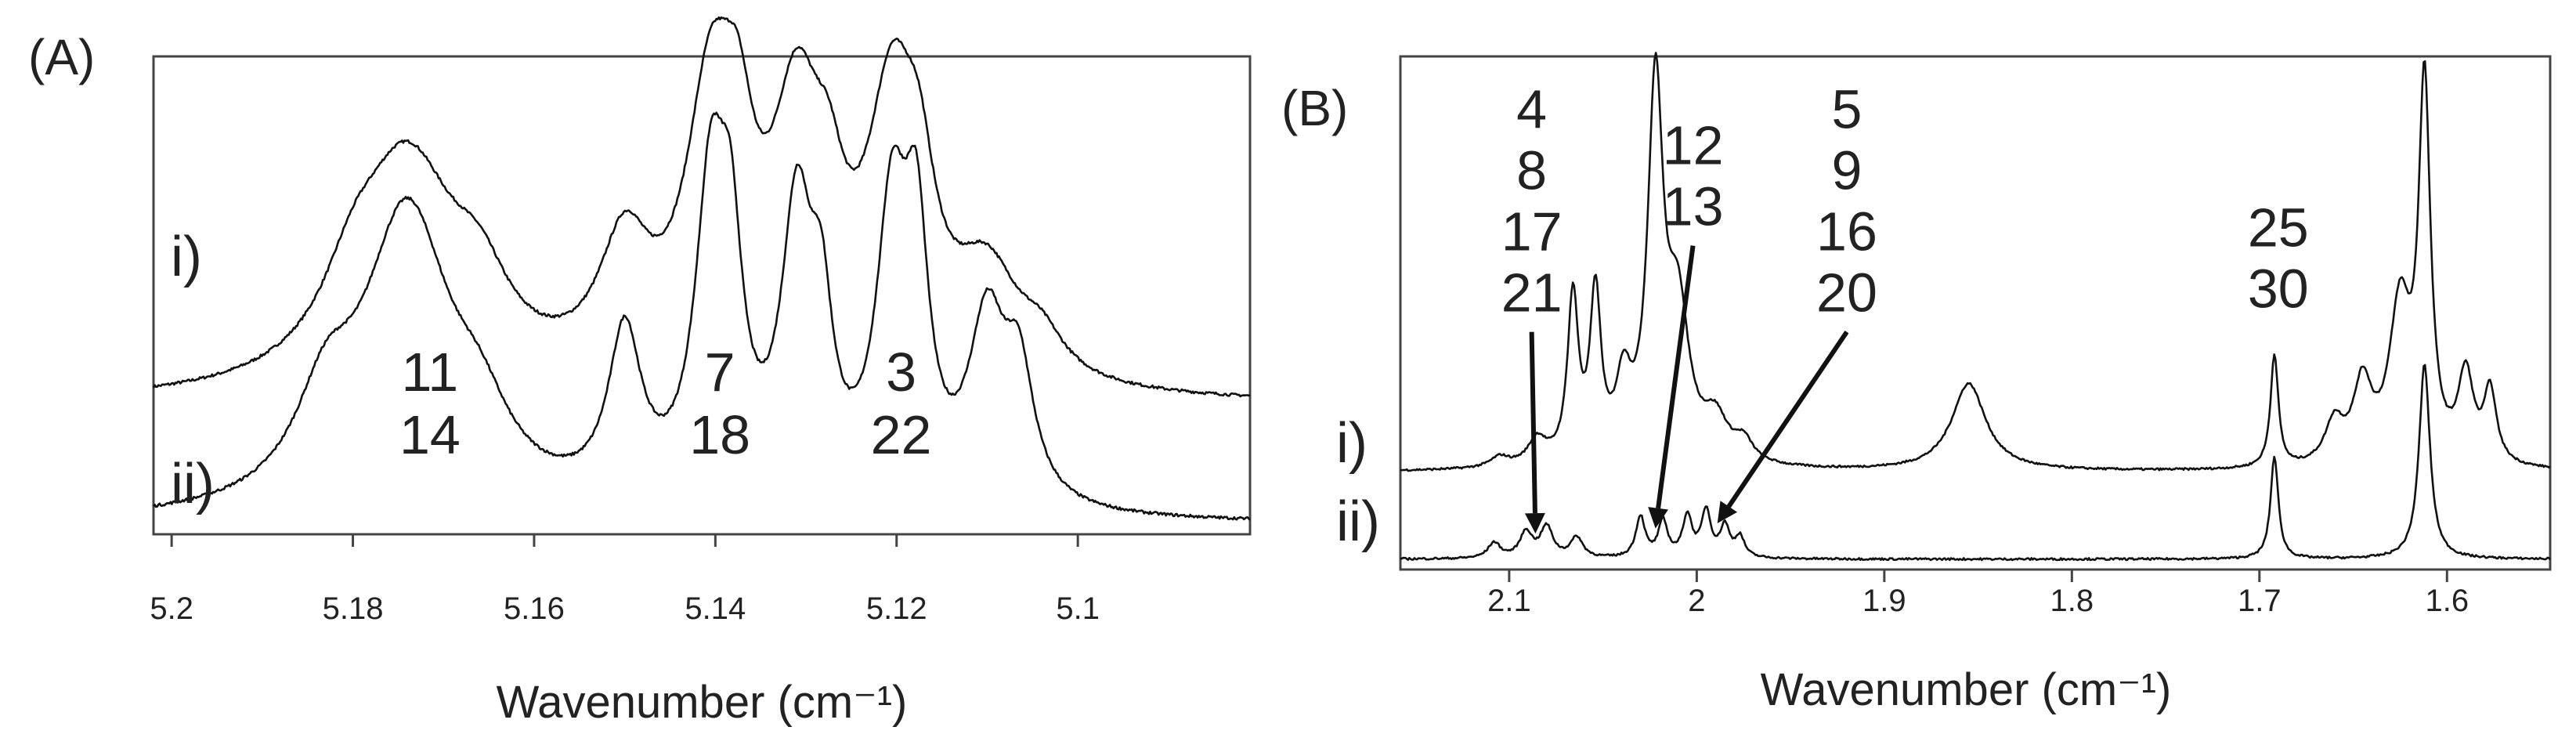 Image resolution: width=2576 pixels, height=745 pixels. What do you see at coordinates (2260, 601) in the screenshot?
I see `x-tick-label: 1.7` at bounding box center [2260, 601].